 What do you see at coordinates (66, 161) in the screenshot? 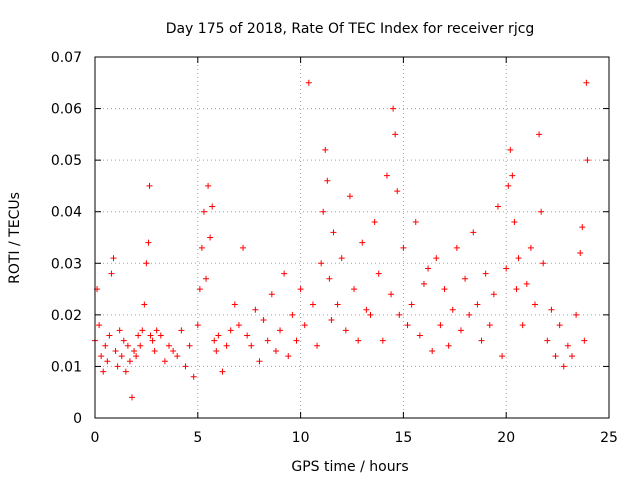
I see `y-tick-label: 0.05` at bounding box center [66, 161].